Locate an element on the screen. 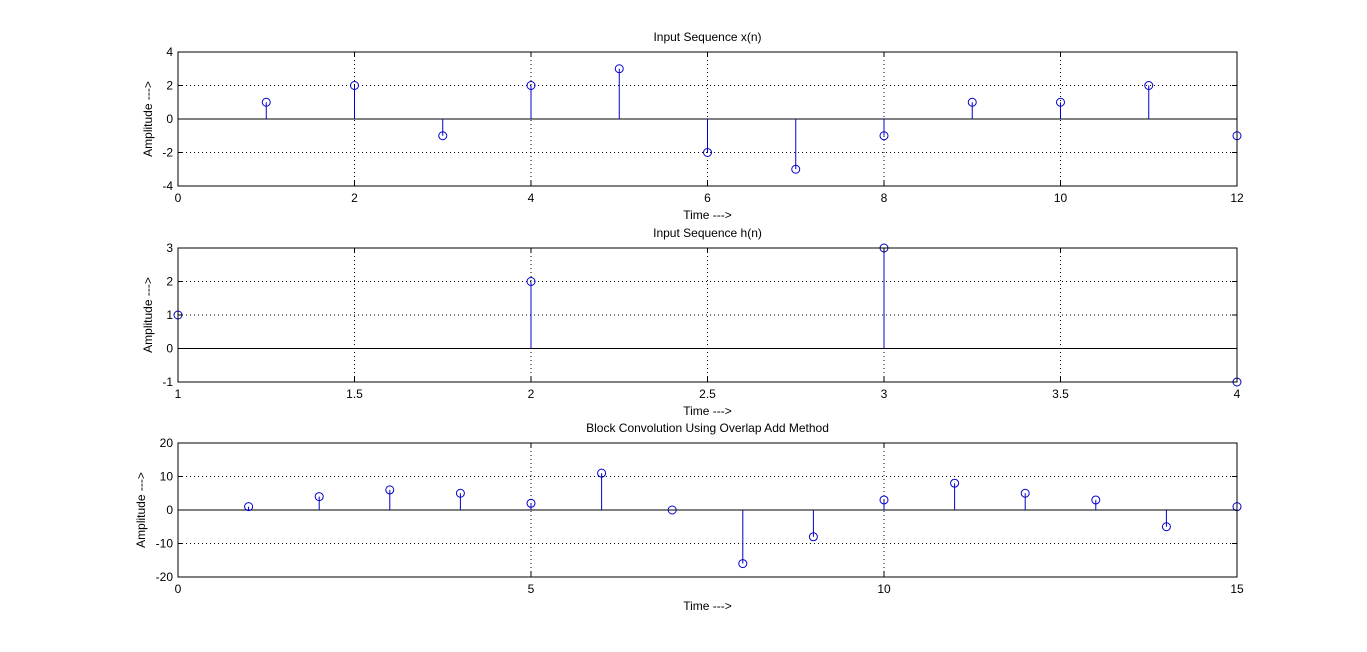 This screenshot has width=1367, height=652. x-tick-label: 1.5 is located at coordinates (354, 394).